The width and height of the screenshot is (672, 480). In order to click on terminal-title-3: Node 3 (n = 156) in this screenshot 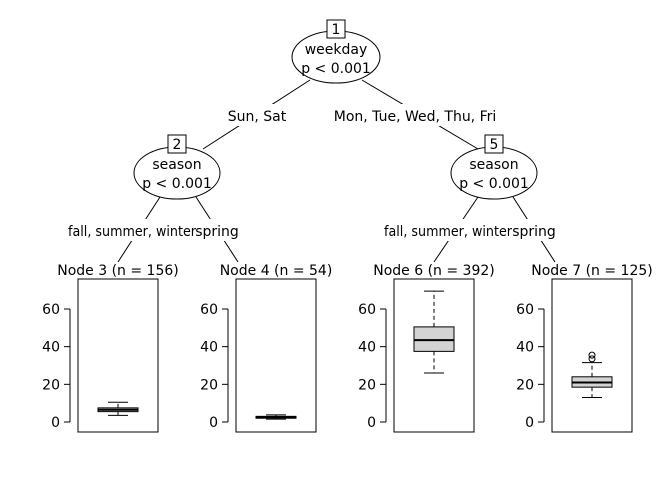, I will do `click(118, 271)`.